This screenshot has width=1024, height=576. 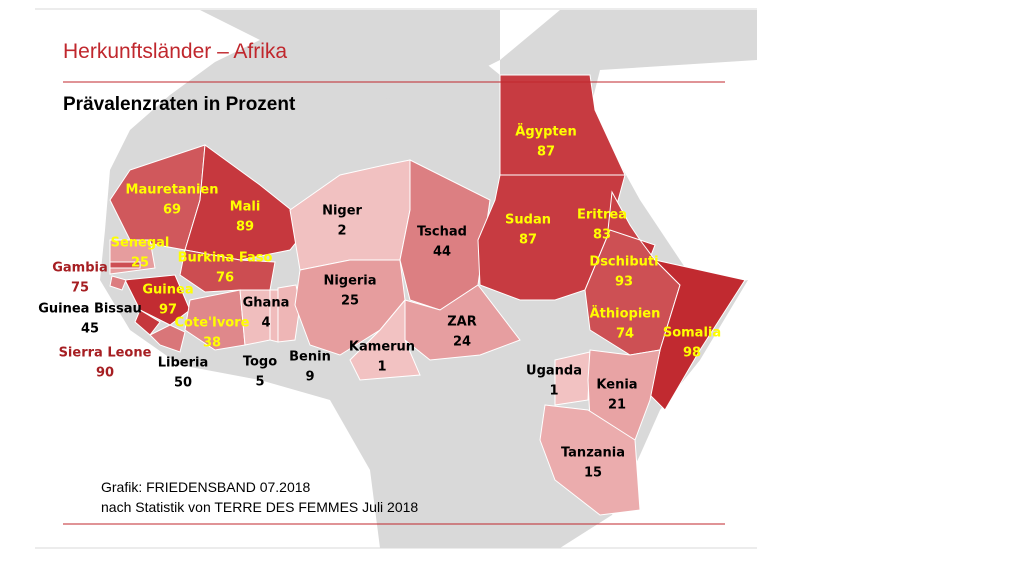 I want to click on subtitle: Prävalenzraten in Prozent, so click(x=179, y=104).